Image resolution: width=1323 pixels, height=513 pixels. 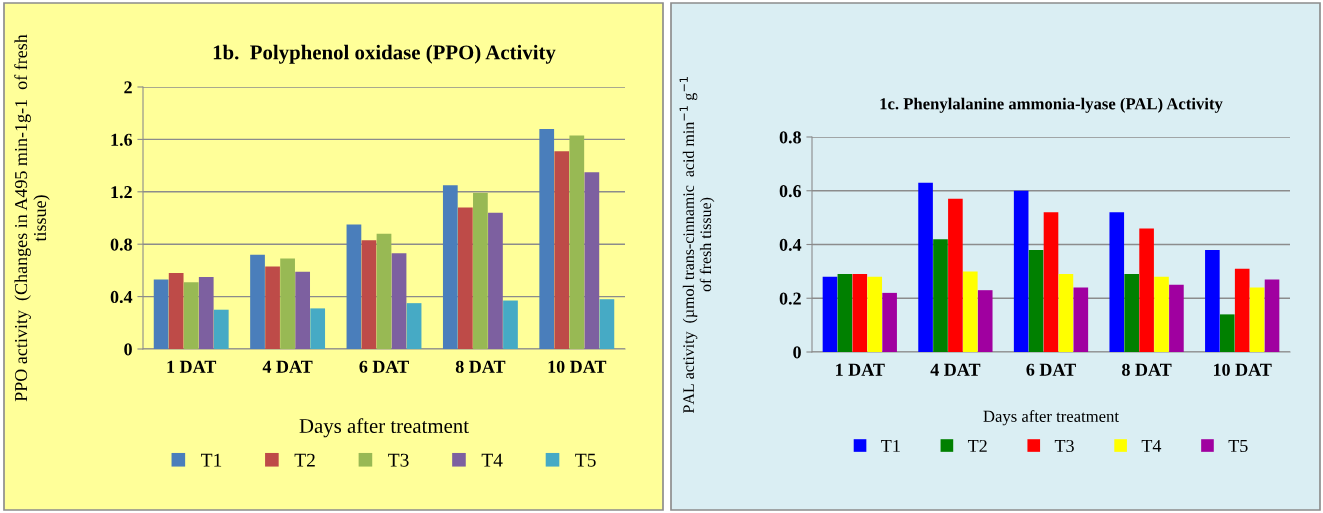 I want to click on text: PAL activity (µmol trans-cinnamic acid min$^{−1}$ g$^{−1}$ of fresh tissue), so click(x=697, y=245).